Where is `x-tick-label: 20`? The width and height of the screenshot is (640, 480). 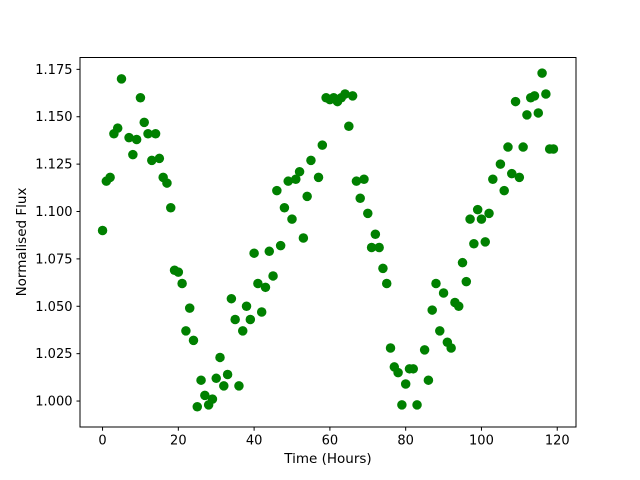
x-tick-label: 20 is located at coordinates (178, 441).